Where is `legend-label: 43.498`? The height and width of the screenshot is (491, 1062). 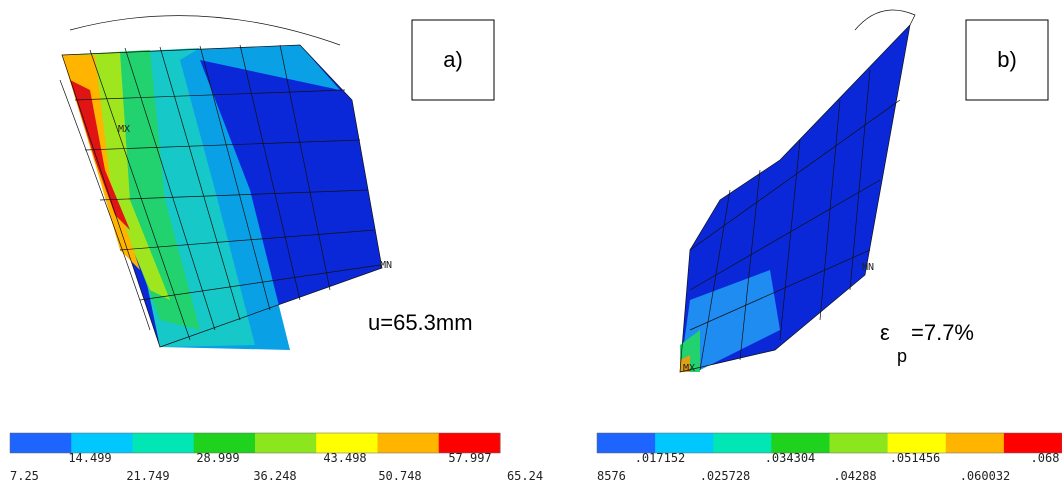
legend-label: 43.498 is located at coordinates (344, 458).